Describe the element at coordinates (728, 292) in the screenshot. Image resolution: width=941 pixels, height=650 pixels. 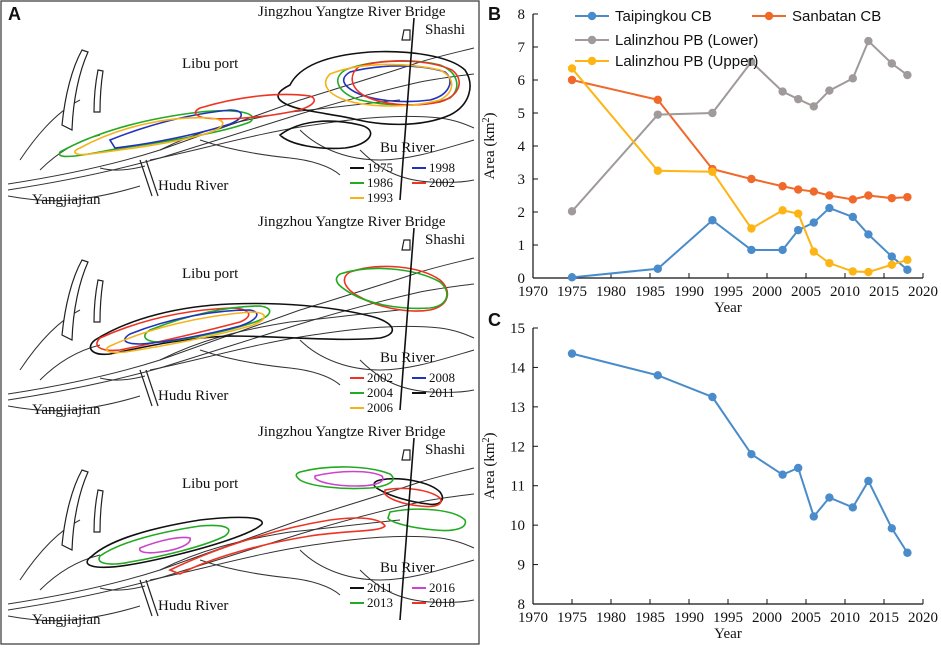
I see `x-tick-label: 1995` at that location.